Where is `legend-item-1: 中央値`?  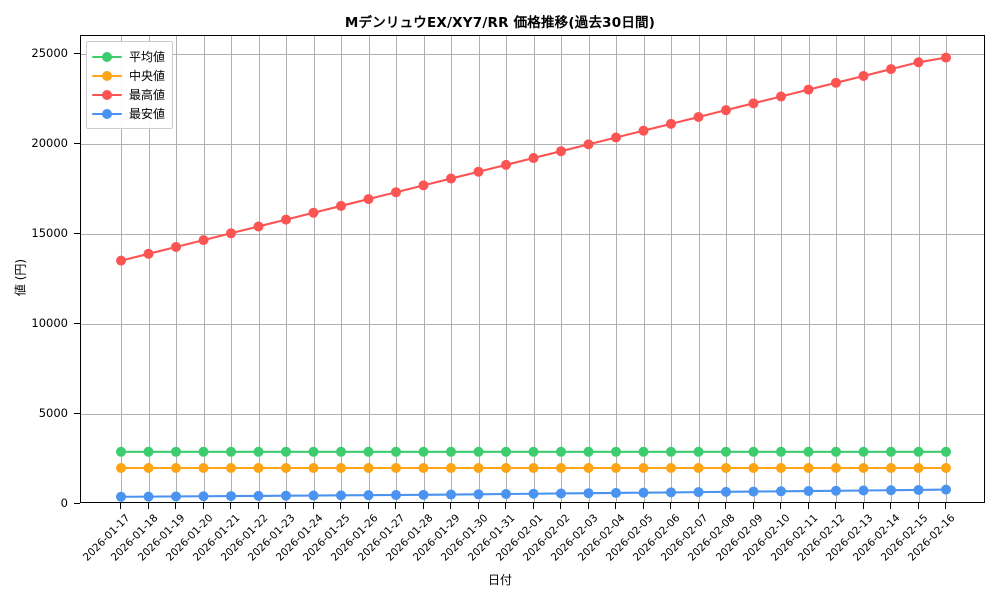
legend-item-1: 中央値 is located at coordinates (128, 75).